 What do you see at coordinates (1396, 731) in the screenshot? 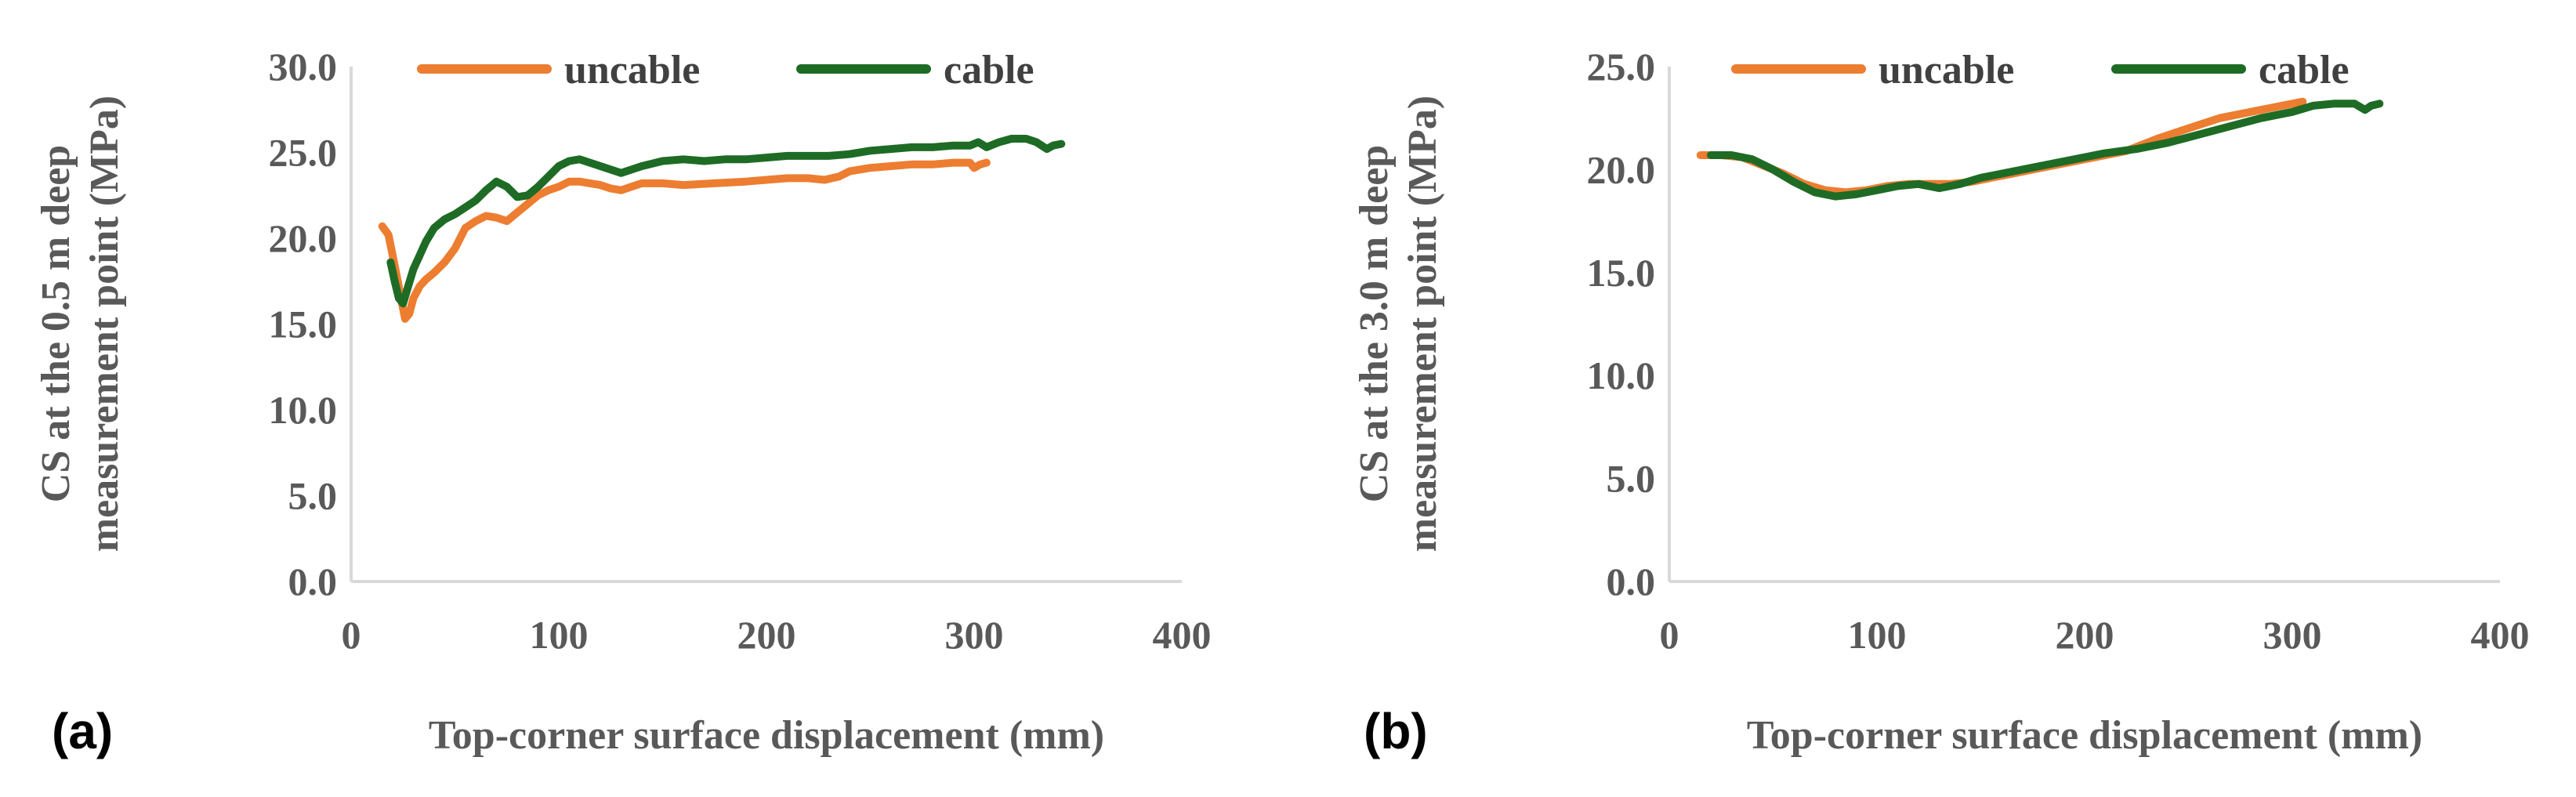
I see `panel-label: (b)` at bounding box center [1396, 731].